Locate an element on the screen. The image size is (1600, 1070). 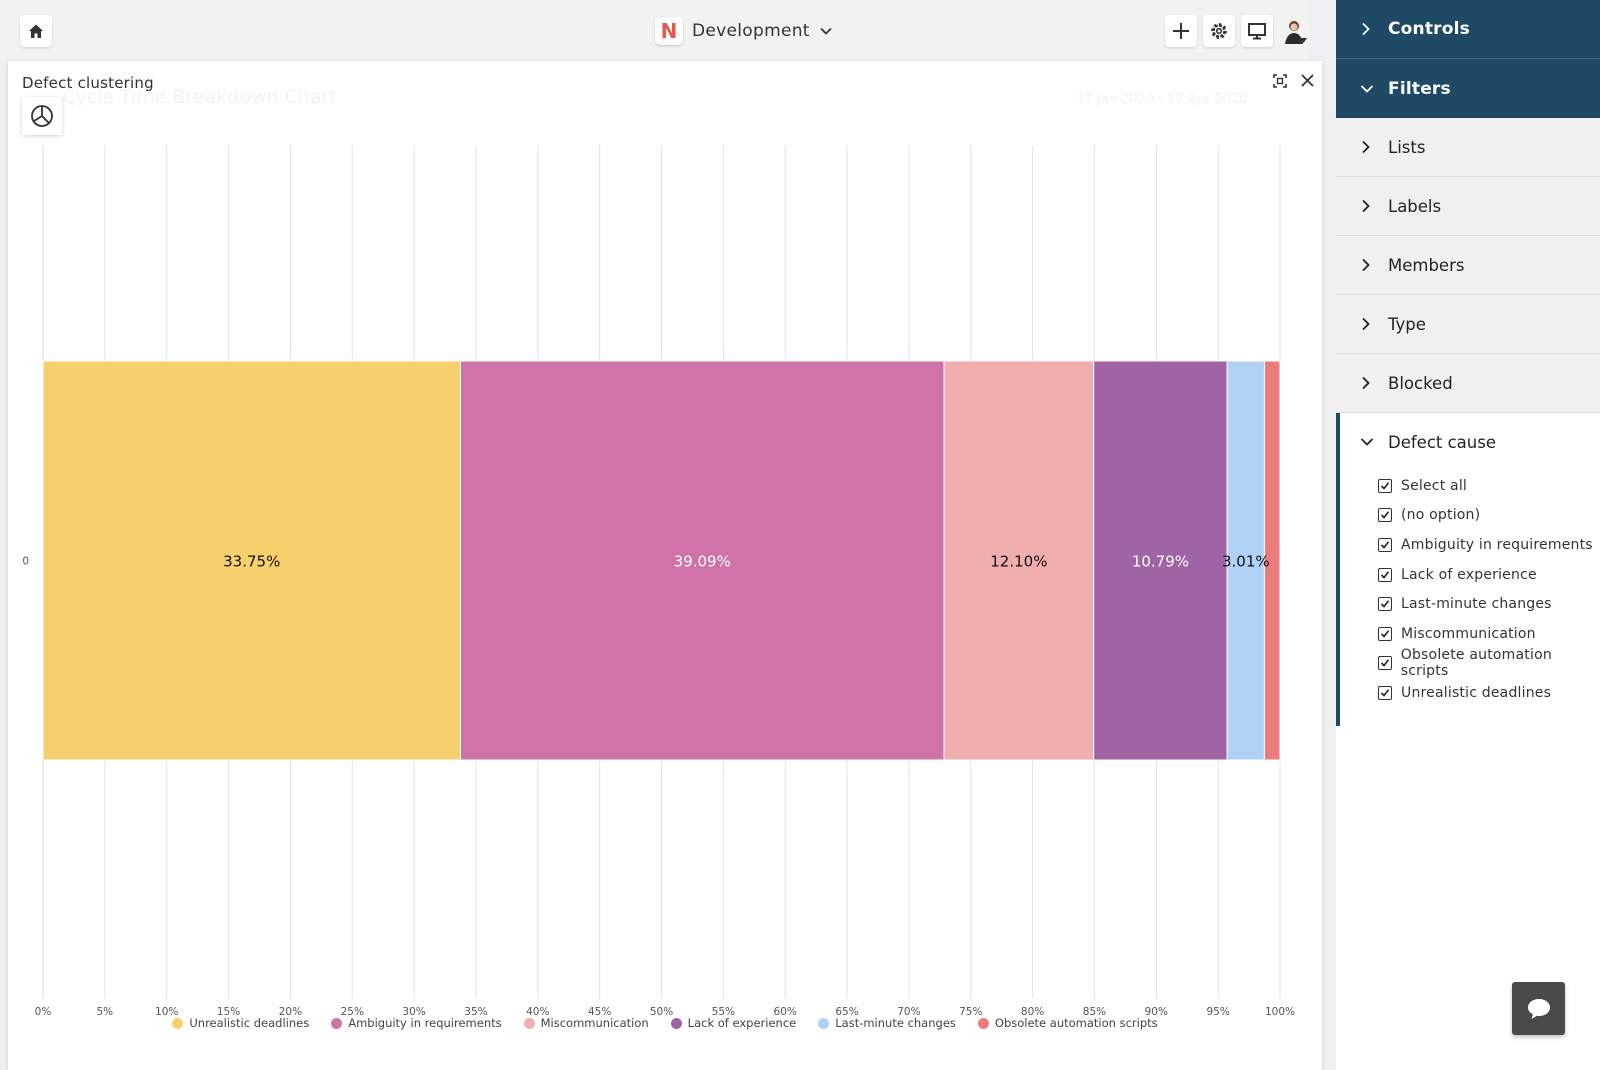
user-avatar is located at coordinates (1295, 31).